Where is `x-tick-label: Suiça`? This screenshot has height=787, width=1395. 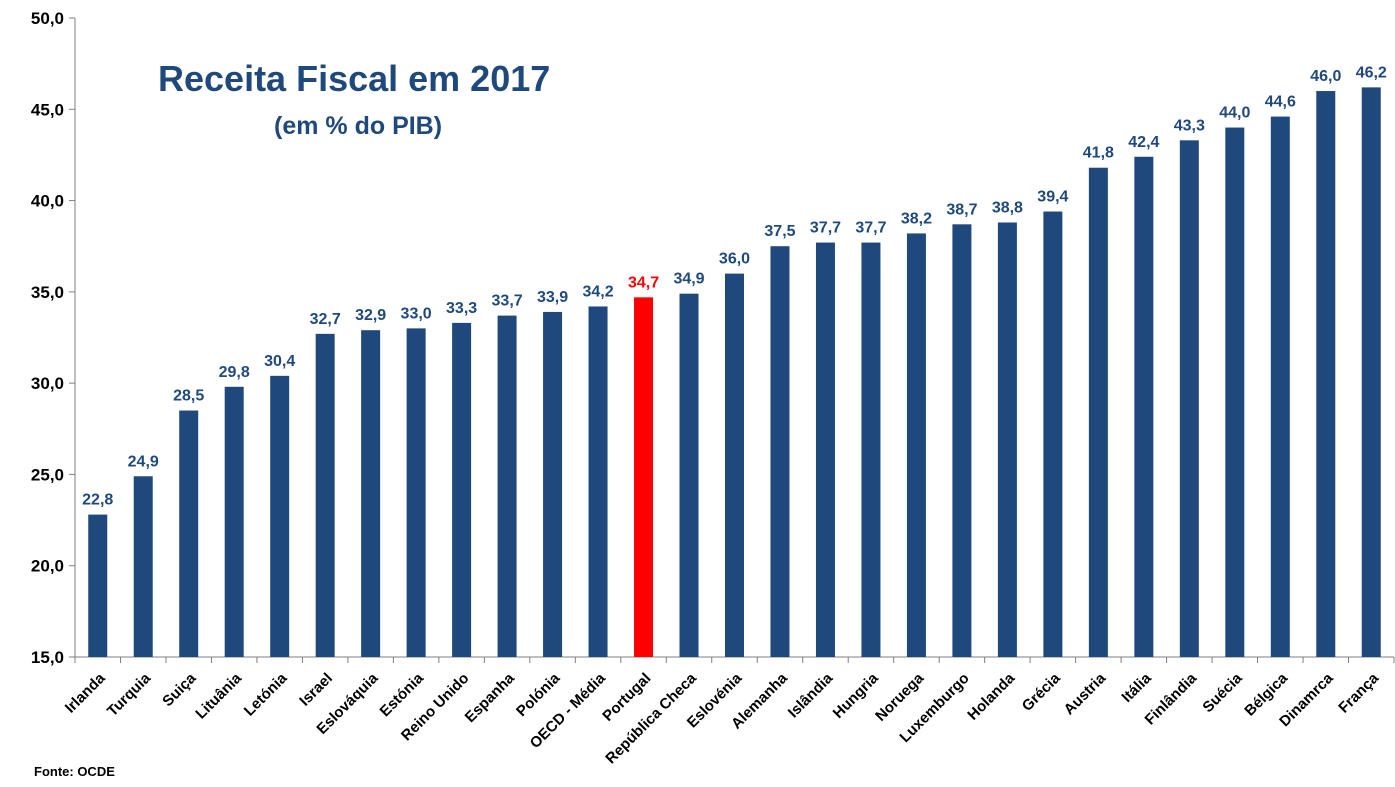
x-tick-label: Suiça is located at coordinates (179, 689).